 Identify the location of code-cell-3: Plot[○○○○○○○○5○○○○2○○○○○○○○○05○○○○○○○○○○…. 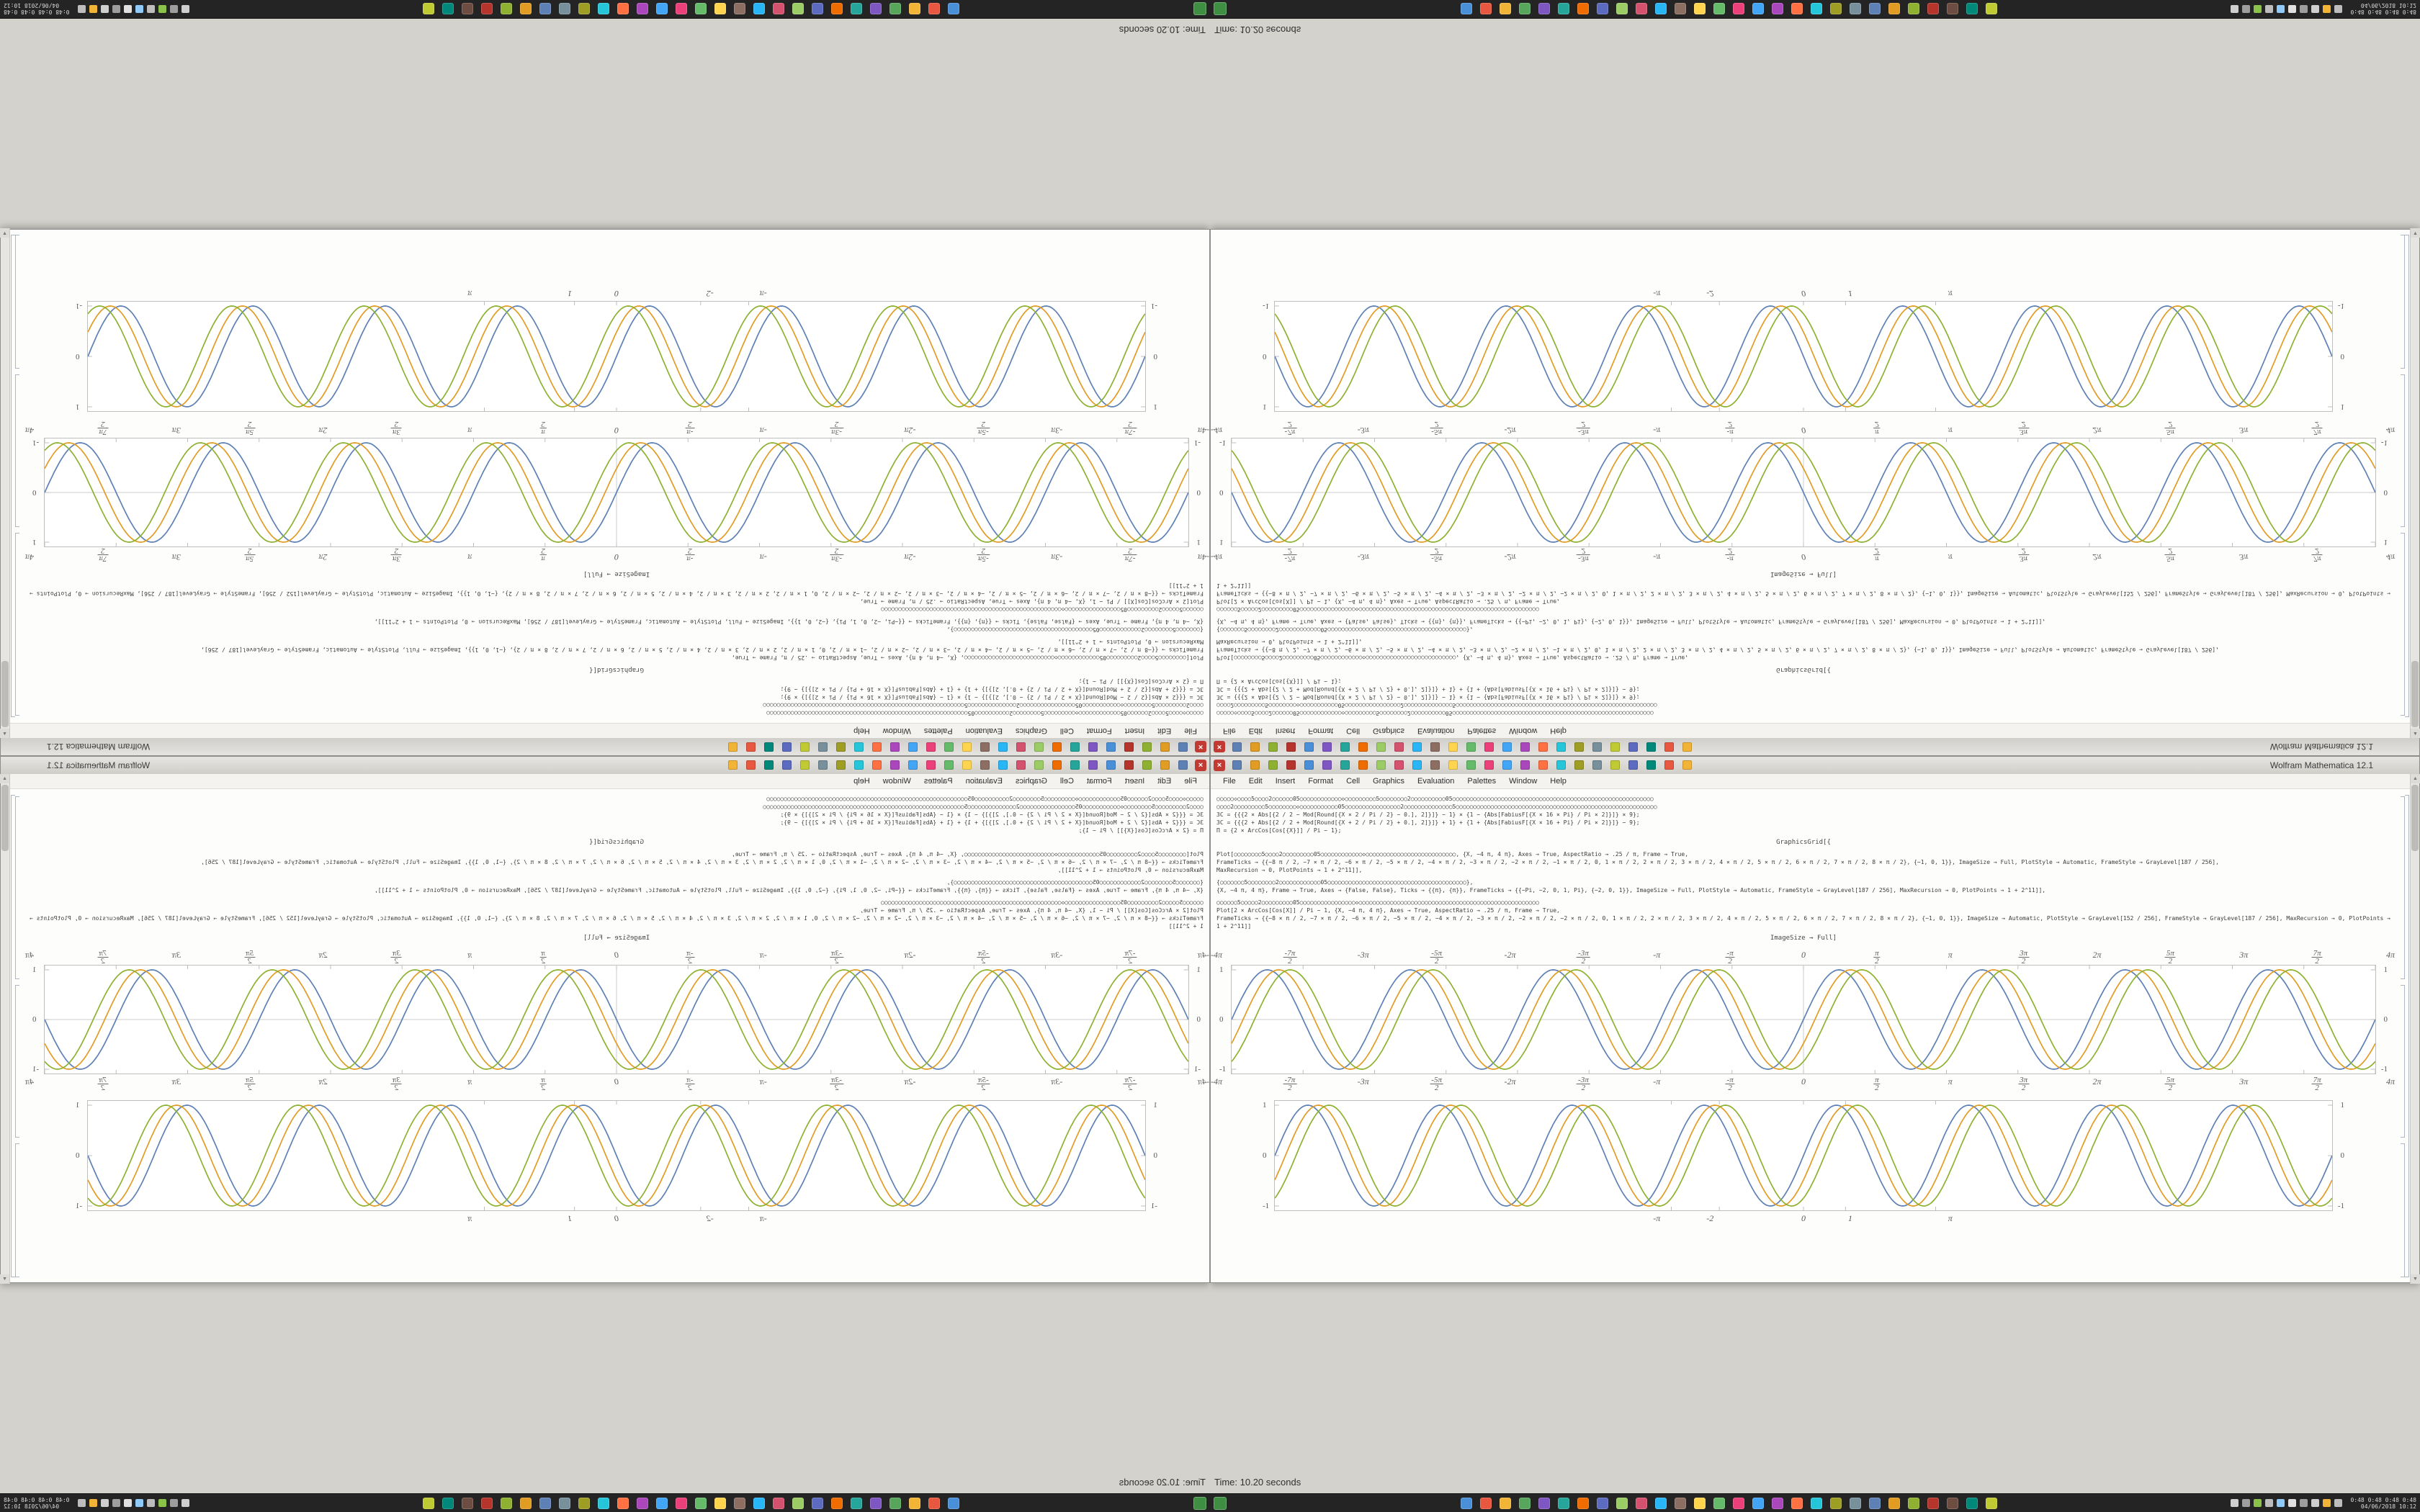
(1803, 650).